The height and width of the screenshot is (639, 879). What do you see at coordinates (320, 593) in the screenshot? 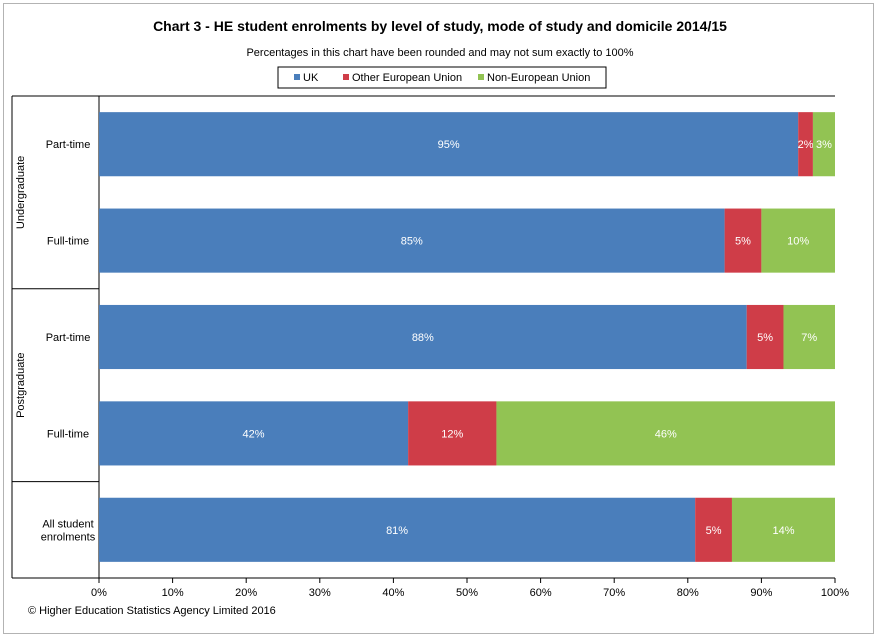
I see `x-tick-label: 30%` at bounding box center [320, 593].